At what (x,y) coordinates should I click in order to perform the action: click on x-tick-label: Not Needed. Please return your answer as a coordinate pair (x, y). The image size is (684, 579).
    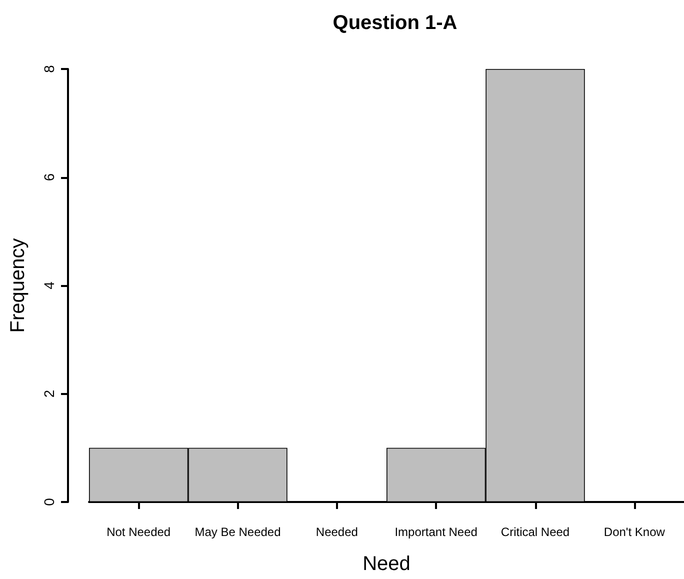
    Looking at the image, I should click on (138, 532).